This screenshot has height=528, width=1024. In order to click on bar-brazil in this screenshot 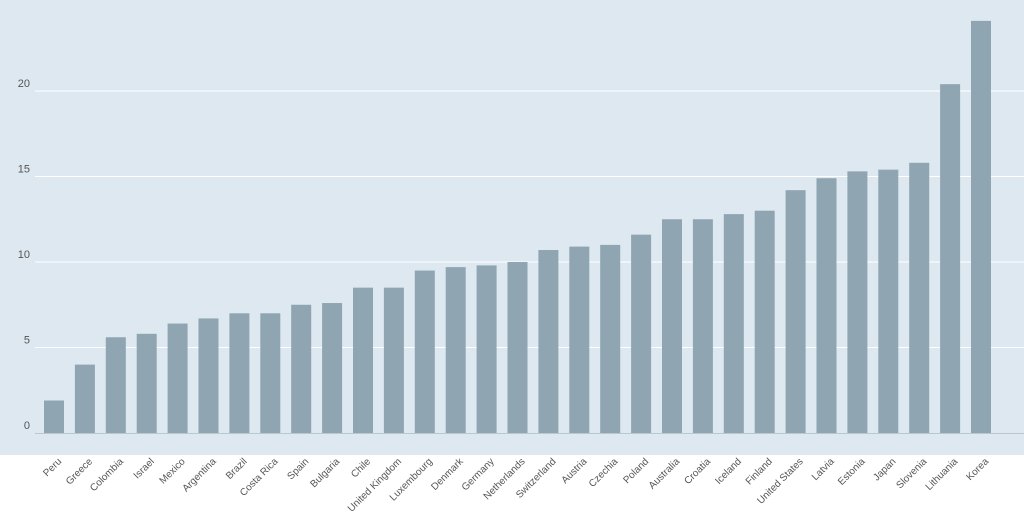, I will do `click(239, 373)`.